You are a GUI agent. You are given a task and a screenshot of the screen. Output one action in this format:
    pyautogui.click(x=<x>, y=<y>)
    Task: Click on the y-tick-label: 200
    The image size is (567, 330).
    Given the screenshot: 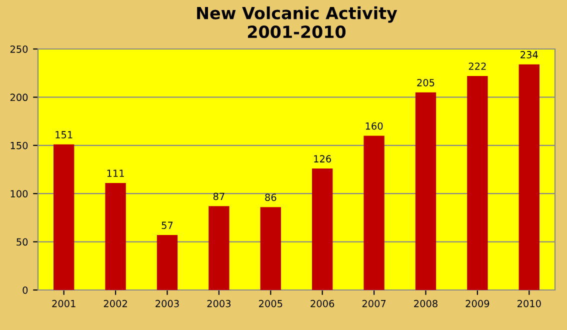 What is the action you would take?
    pyautogui.click(x=19, y=98)
    